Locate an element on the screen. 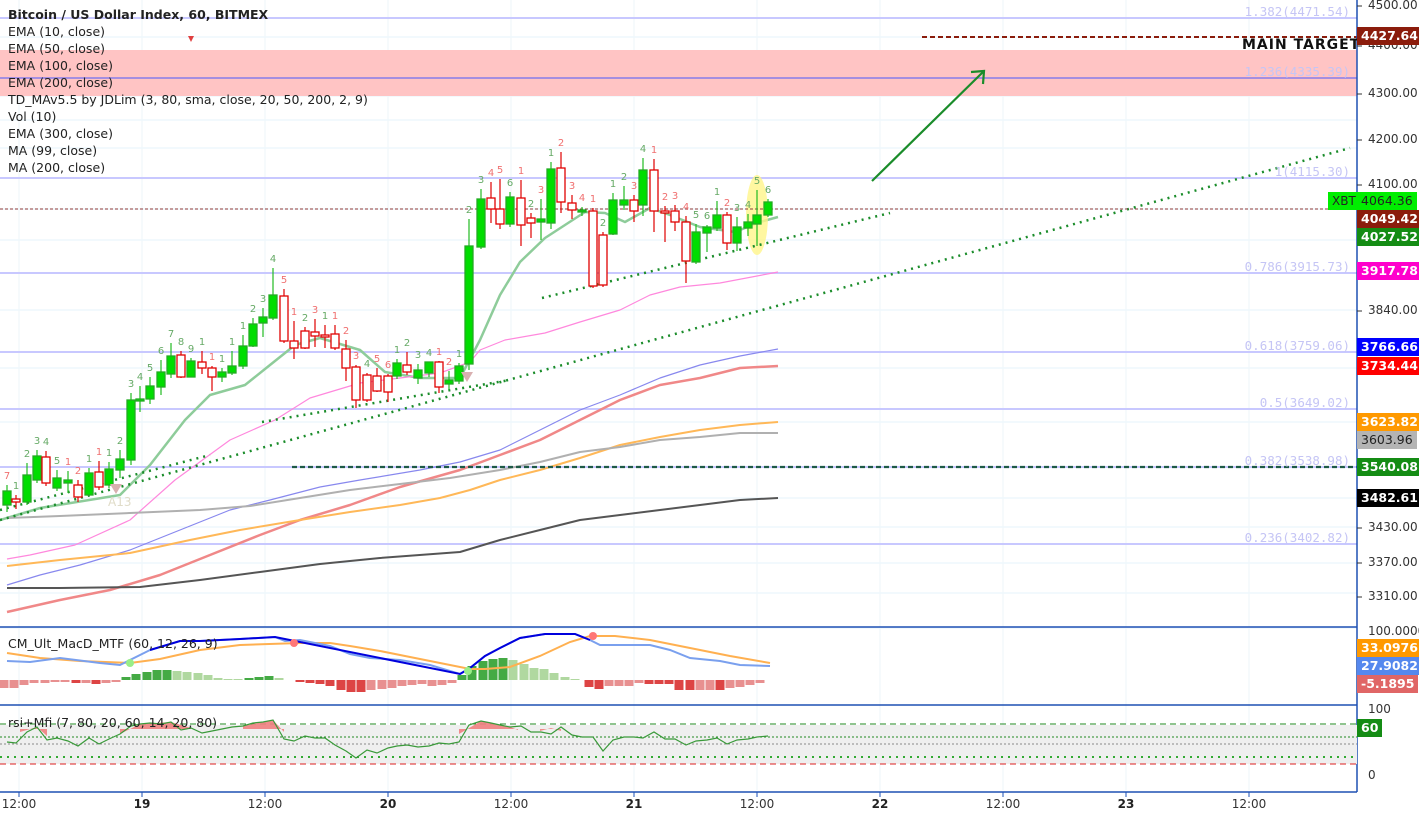  sell-setup-triangle-icon is located at coordinates (116, 489).